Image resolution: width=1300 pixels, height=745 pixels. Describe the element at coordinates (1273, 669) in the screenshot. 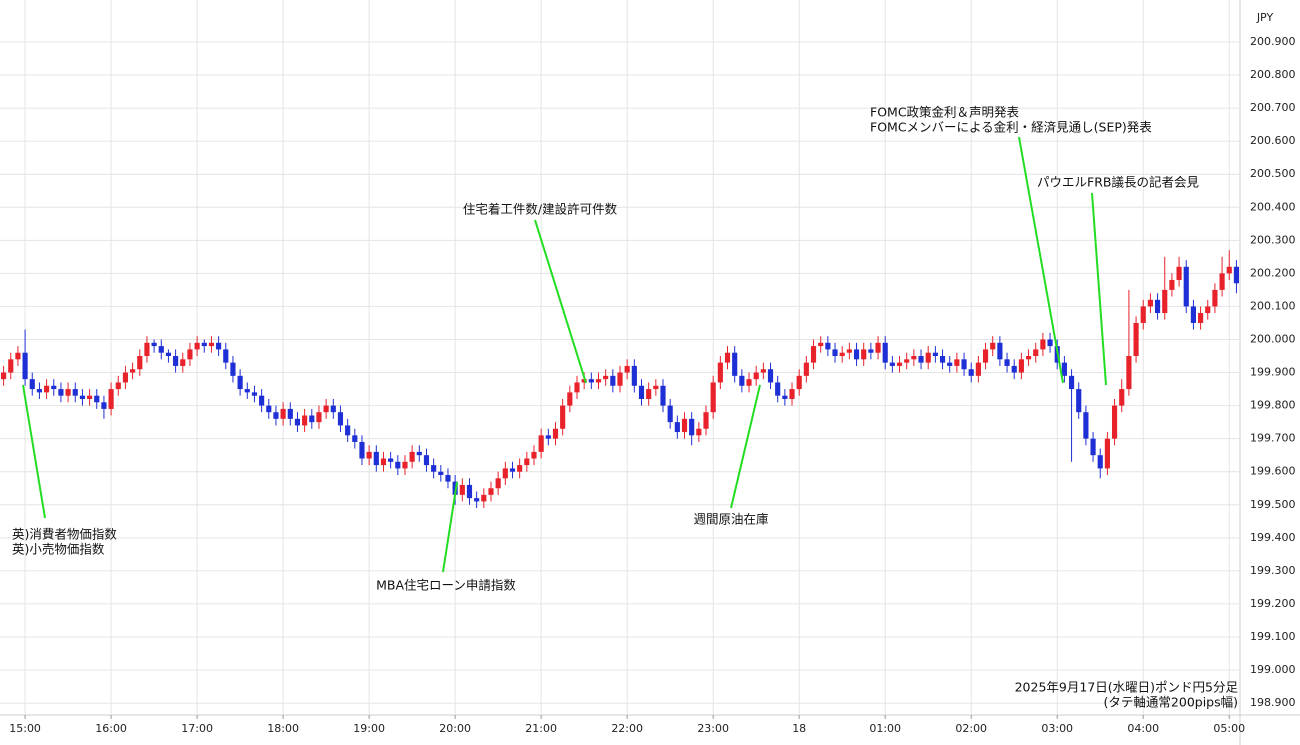

I see `y-tick-label: 199.000` at that location.